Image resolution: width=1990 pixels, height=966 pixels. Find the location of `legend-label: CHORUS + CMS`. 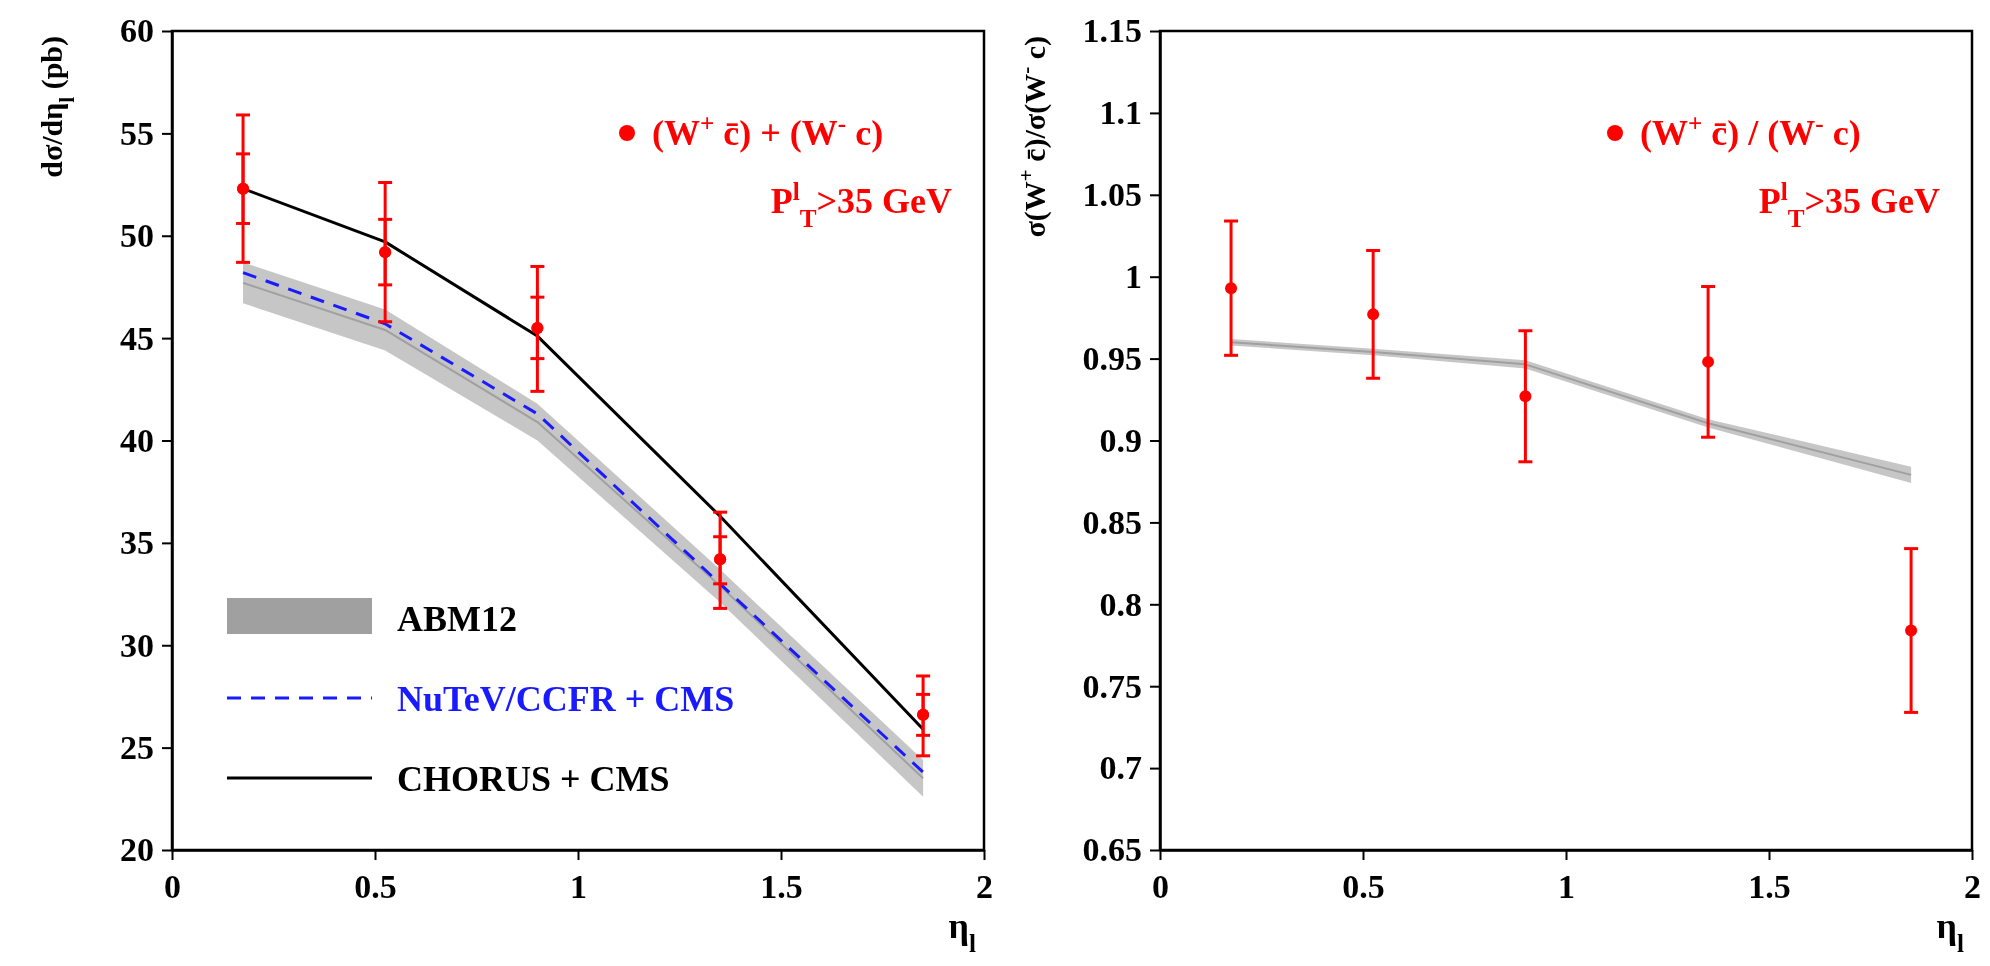

legend-label: CHORUS + CMS is located at coordinates (533, 779).